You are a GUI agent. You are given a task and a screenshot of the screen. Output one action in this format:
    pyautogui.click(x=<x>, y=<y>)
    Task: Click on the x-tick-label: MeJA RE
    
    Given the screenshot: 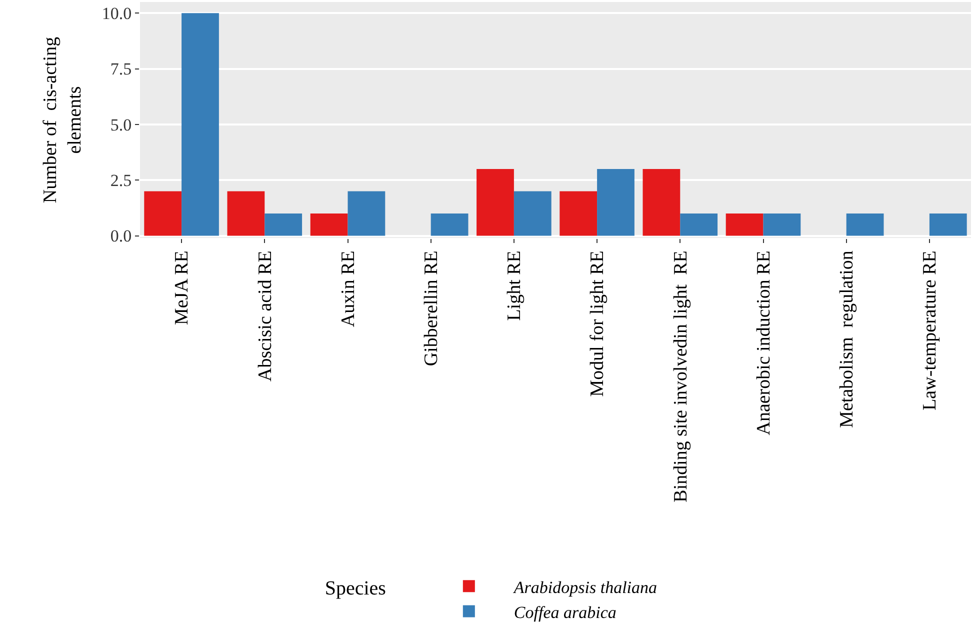 What is the action you would take?
    pyautogui.click(x=182, y=288)
    